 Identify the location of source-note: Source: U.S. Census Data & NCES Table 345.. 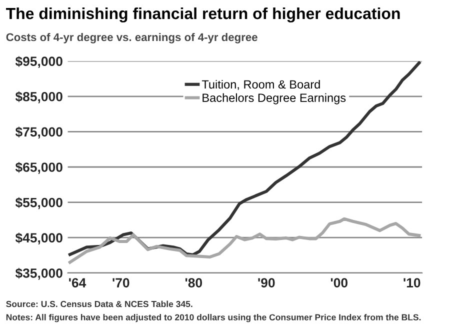
(99, 304).